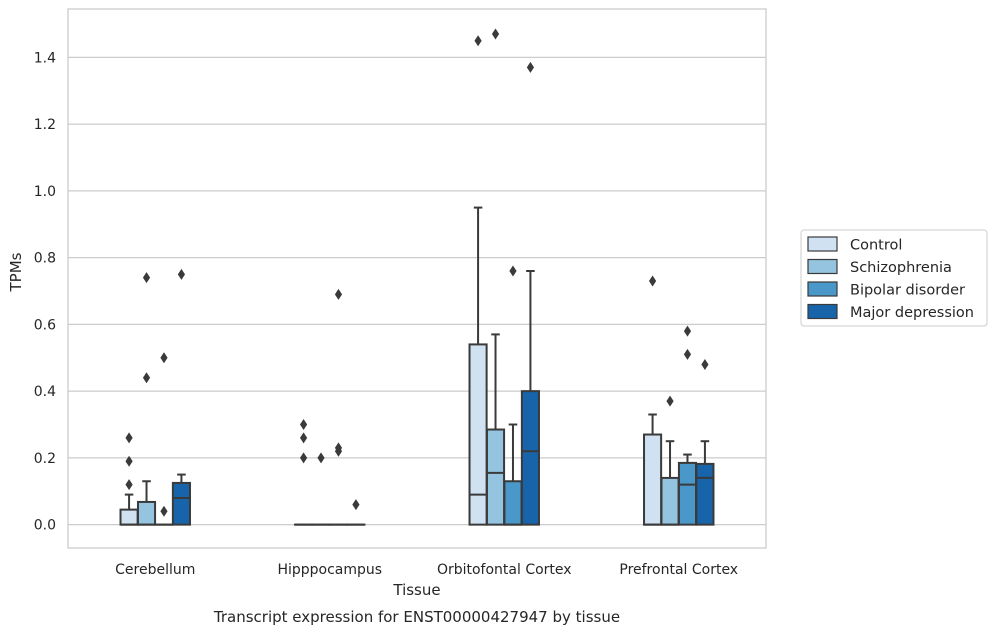  What do you see at coordinates (45, 125) in the screenshot?
I see `y-tick-label: 1.2` at bounding box center [45, 125].